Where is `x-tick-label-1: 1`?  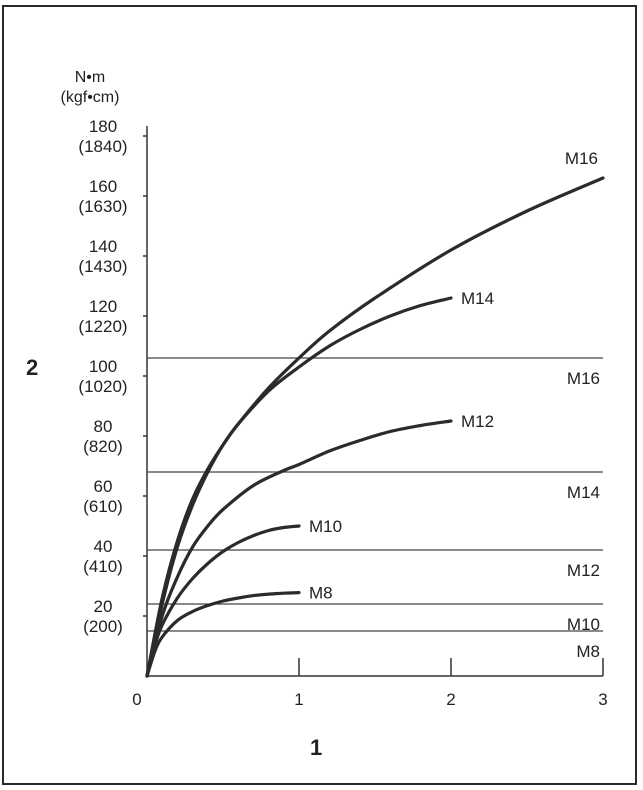 x-tick-label-1: 1 is located at coordinates (298, 699).